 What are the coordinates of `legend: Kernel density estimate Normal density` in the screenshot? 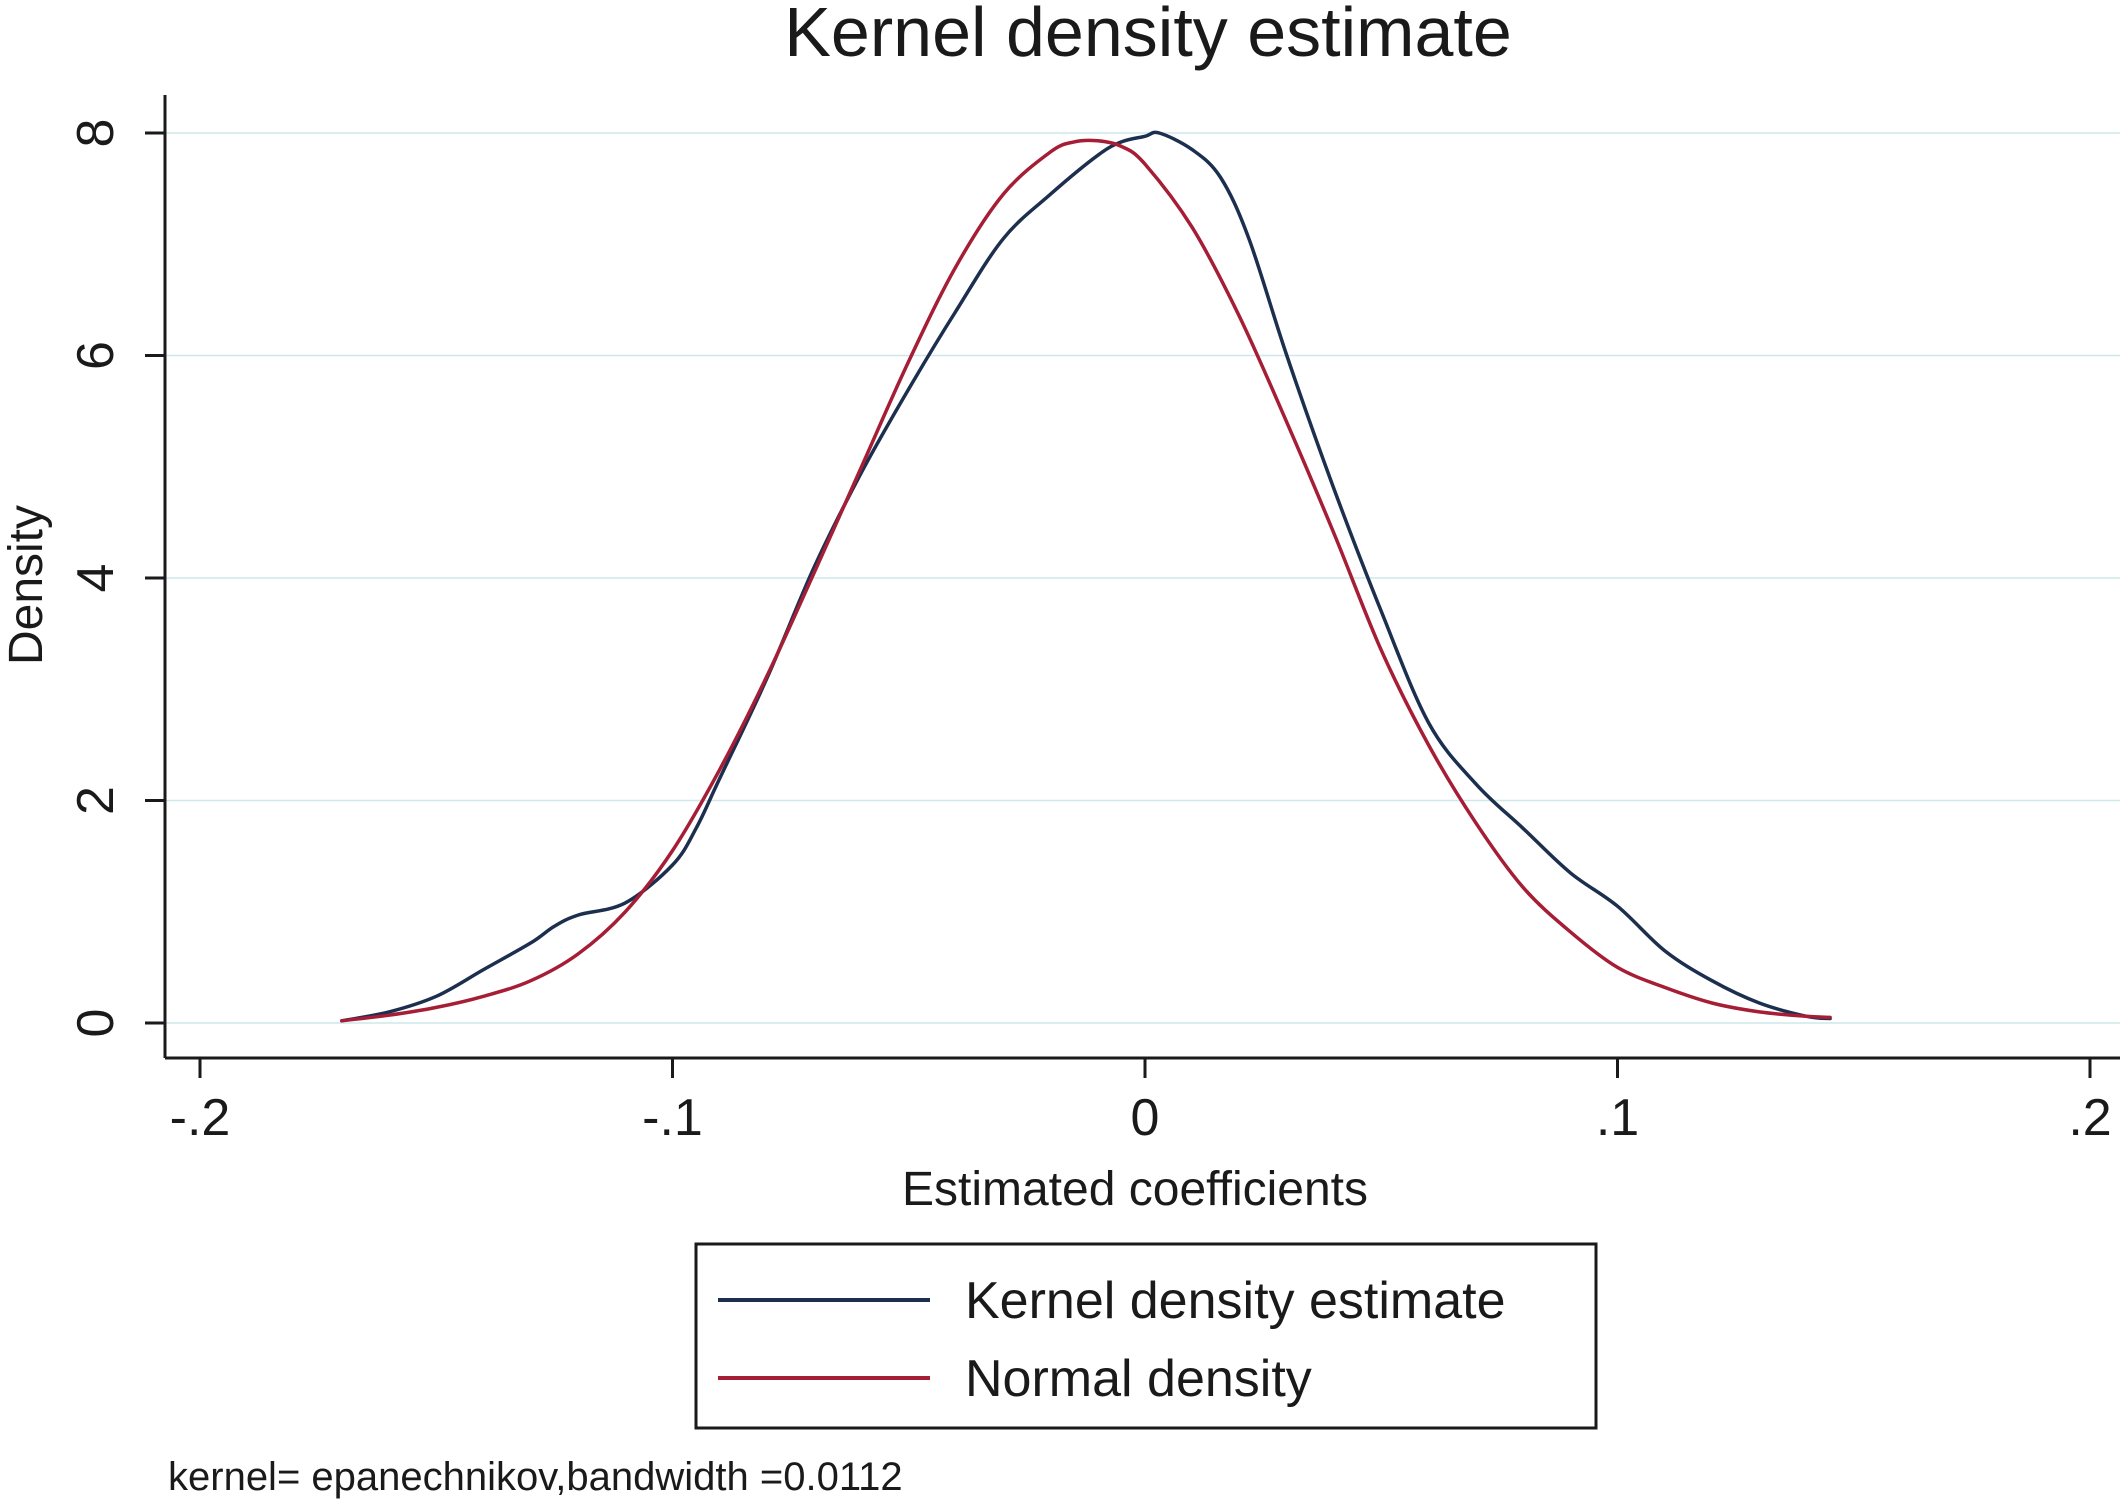 It's located at (1146, 1336).